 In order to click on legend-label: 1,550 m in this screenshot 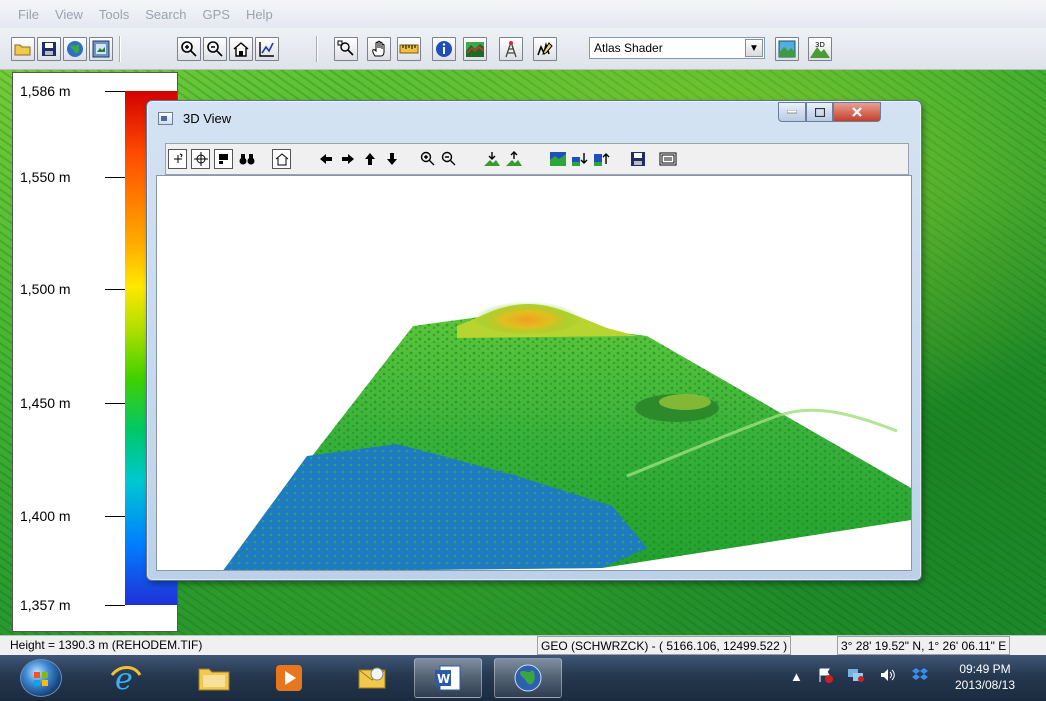, I will do `click(45, 177)`.